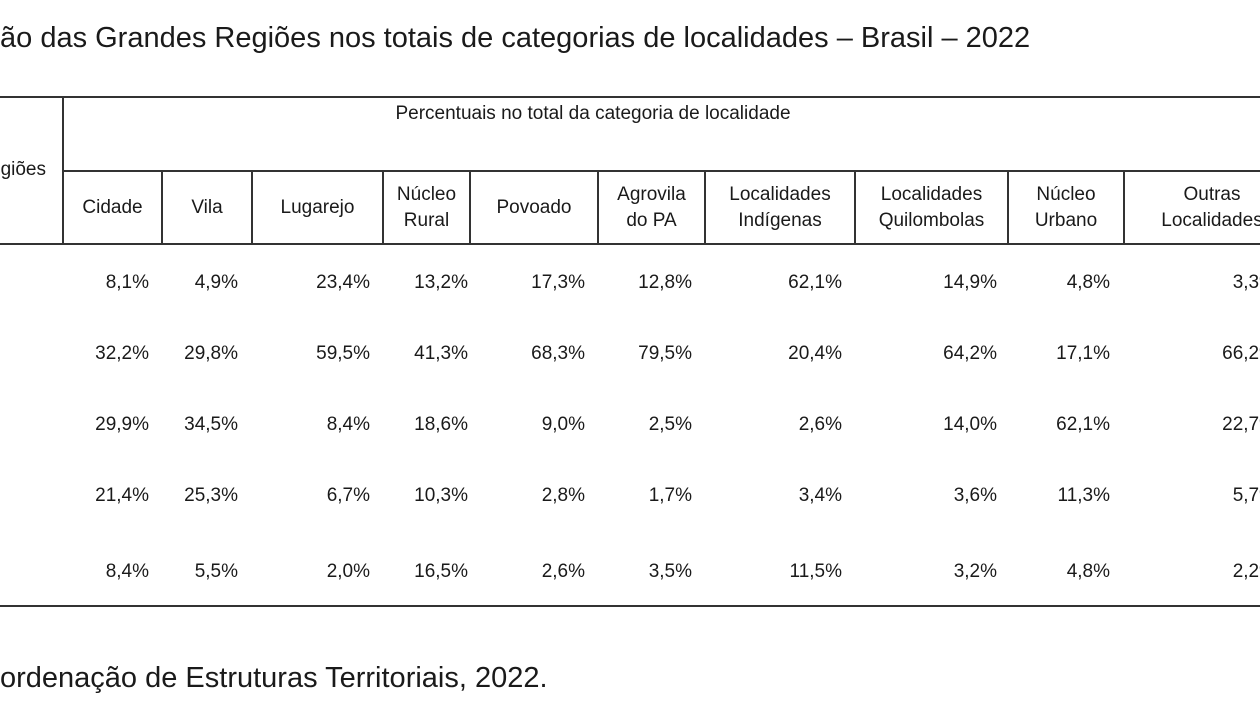 Image resolution: width=1260 pixels, height=720 pixels. Describe the element at coordinates (441, 353) in the screenshot. I see `table-cell: 41,3%` at that location.